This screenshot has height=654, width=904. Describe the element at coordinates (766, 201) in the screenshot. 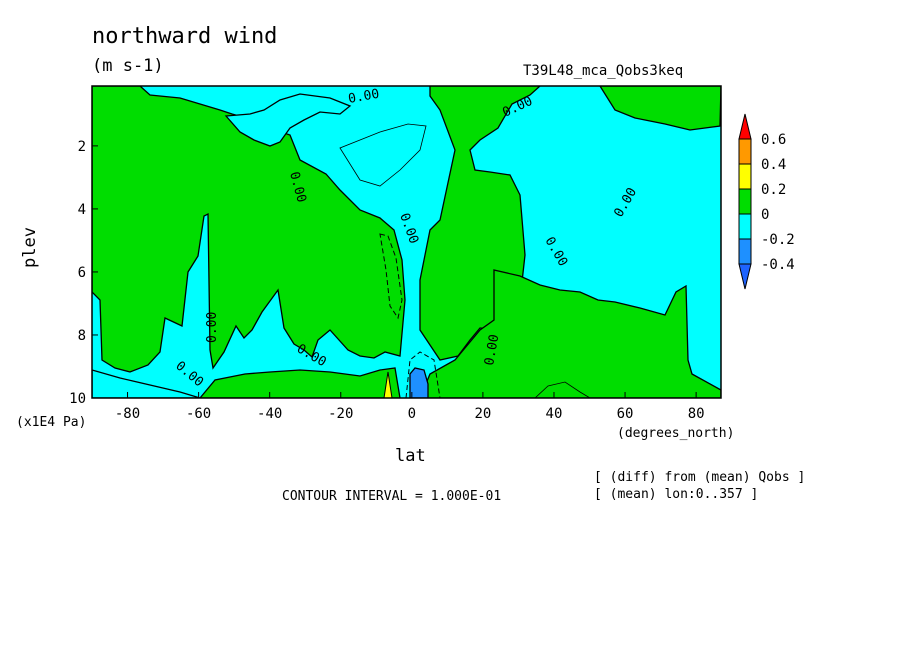

I see `colorbar: 0.6 0.4 0.2 0 -0.2 -0.4` at that location.